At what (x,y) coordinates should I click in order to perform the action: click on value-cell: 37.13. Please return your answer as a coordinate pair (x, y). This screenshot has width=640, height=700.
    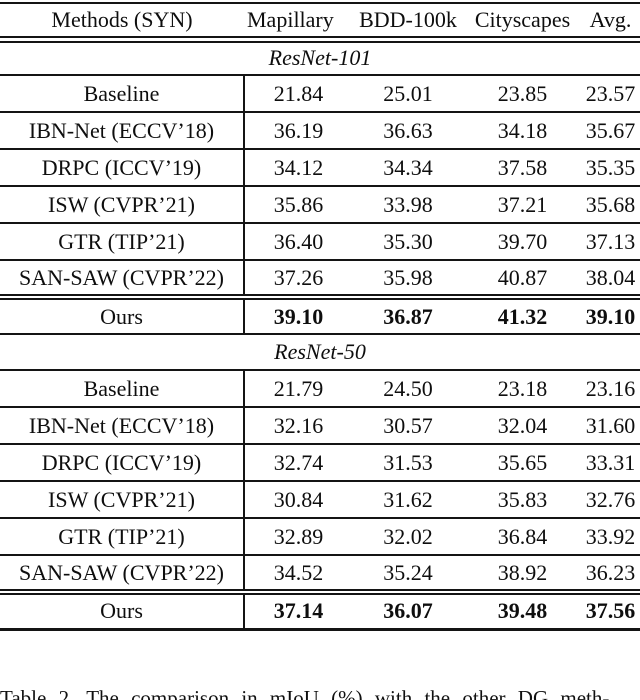
    Looking at the image, I should click on (610, 241).